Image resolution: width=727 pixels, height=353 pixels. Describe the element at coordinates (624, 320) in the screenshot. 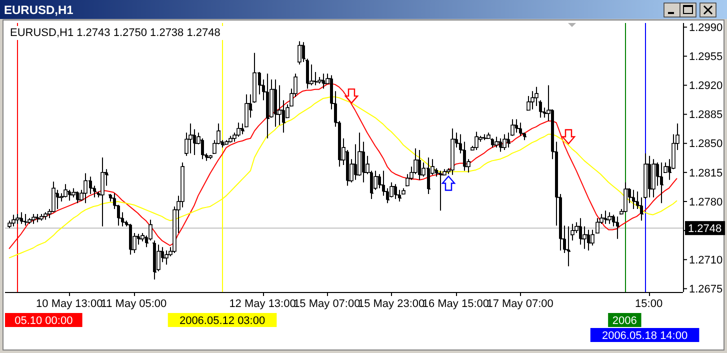

I see `text: 2006` at that location.